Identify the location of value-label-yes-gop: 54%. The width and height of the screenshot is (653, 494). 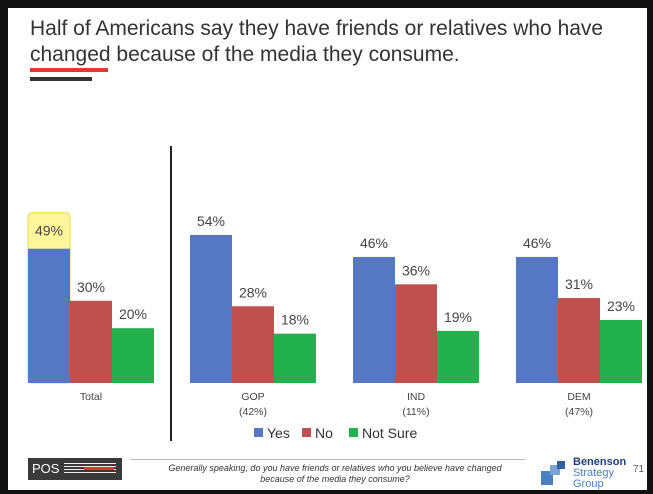
(211, 221).